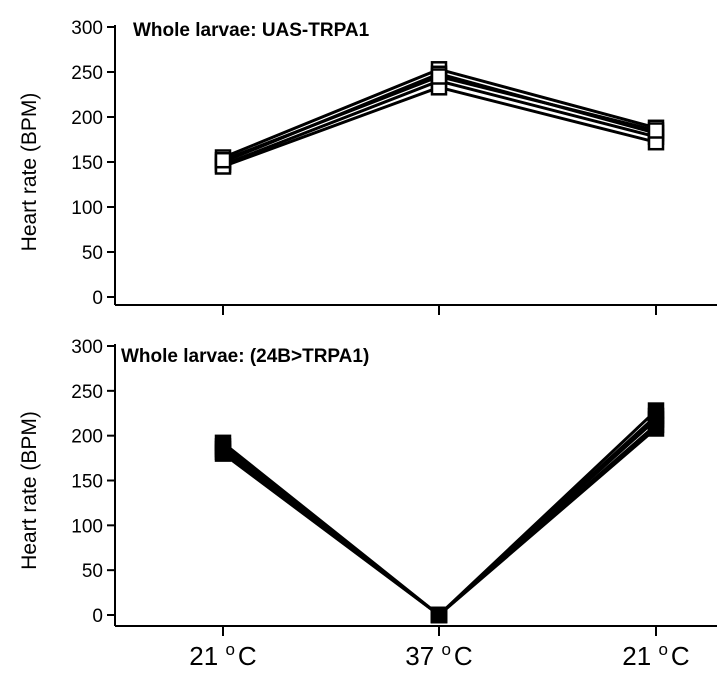 Image resolution: width=717 pixels, height=681 pixels. I want to click on x-label-number: 37, so click(423, 656).